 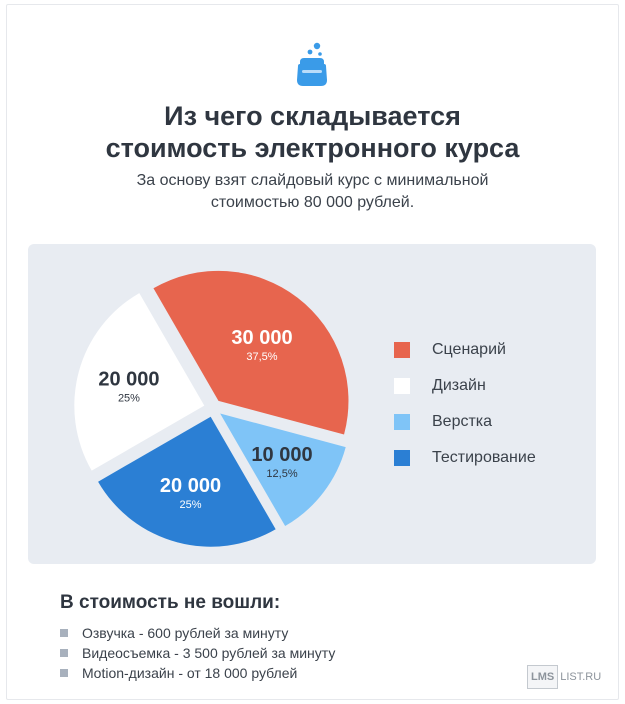 What do you see at coordinates (462, 421) in the screenshot?
I see `legend-label: Верстка` at bounding box center [462, 421].